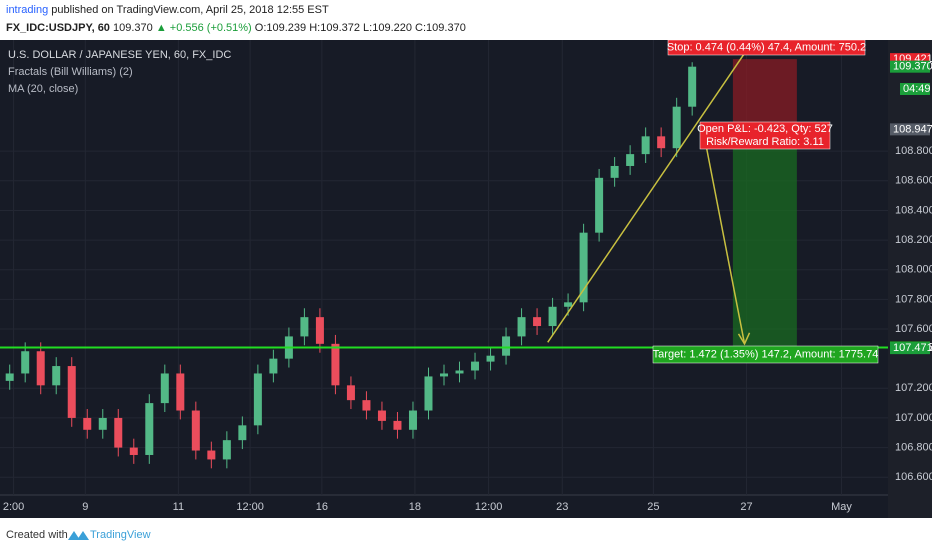 This screenshot has width=932, height=555. What do you see at coordinates (120, 535) in the screenshot?
I see `footer-brand: TradingView` at bounding box center [120, 535].